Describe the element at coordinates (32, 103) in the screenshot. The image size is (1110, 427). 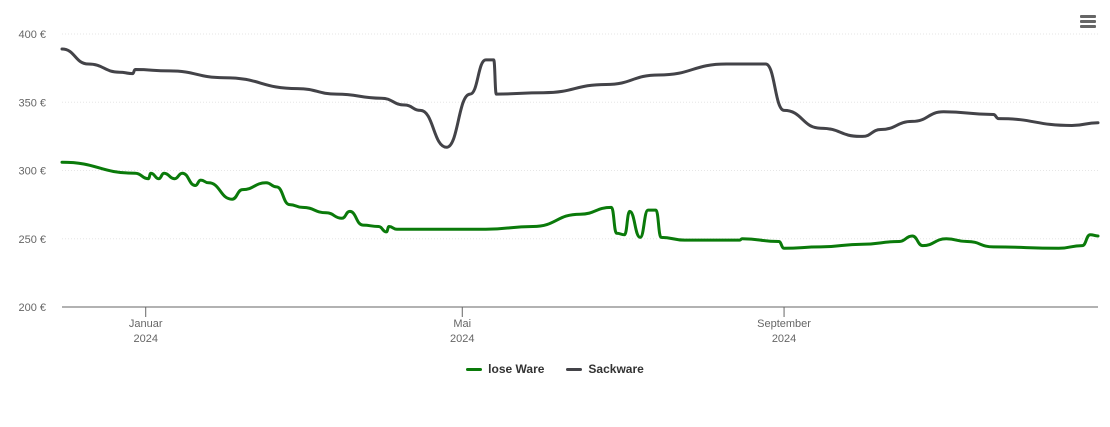
I see `y-tick-label: 350 €` at that location.